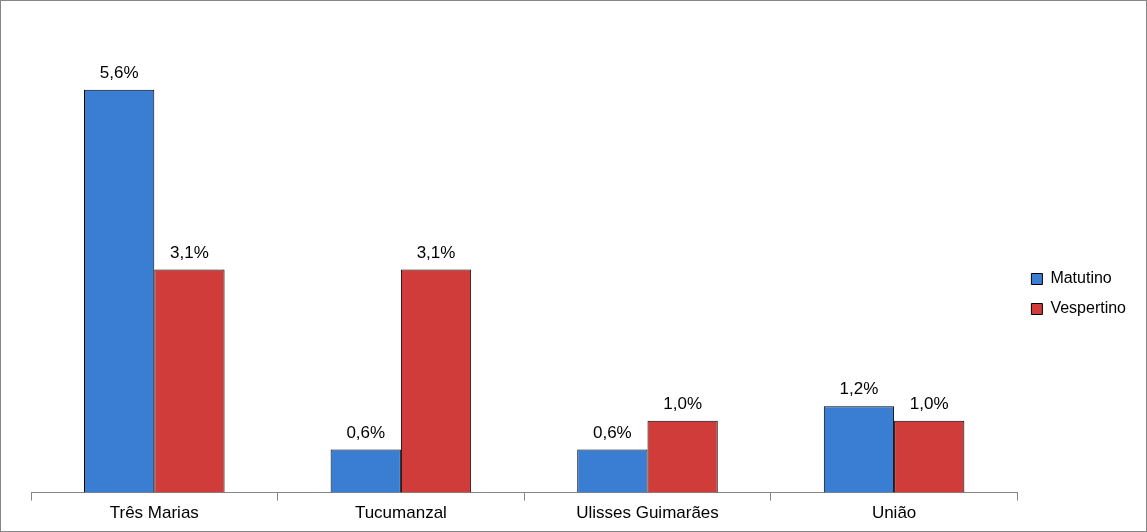 The height and width of the screenshot is (532, 1147). What do you see at coordinates (859, 389) in the screenshot?
I see `data-label: 1,2%` at bounding box center [859, 389].